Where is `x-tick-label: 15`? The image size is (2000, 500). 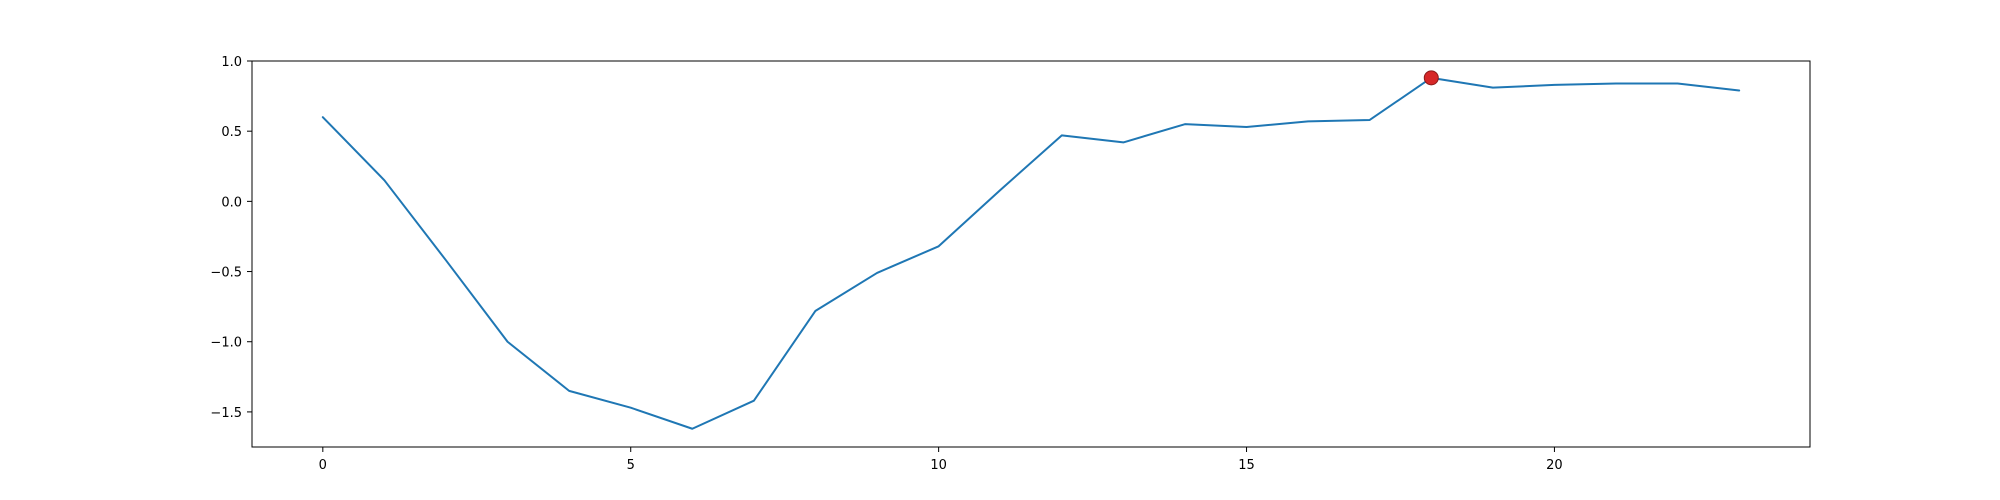 x-tick-label: 15 is located at coordinates (1246, 465).